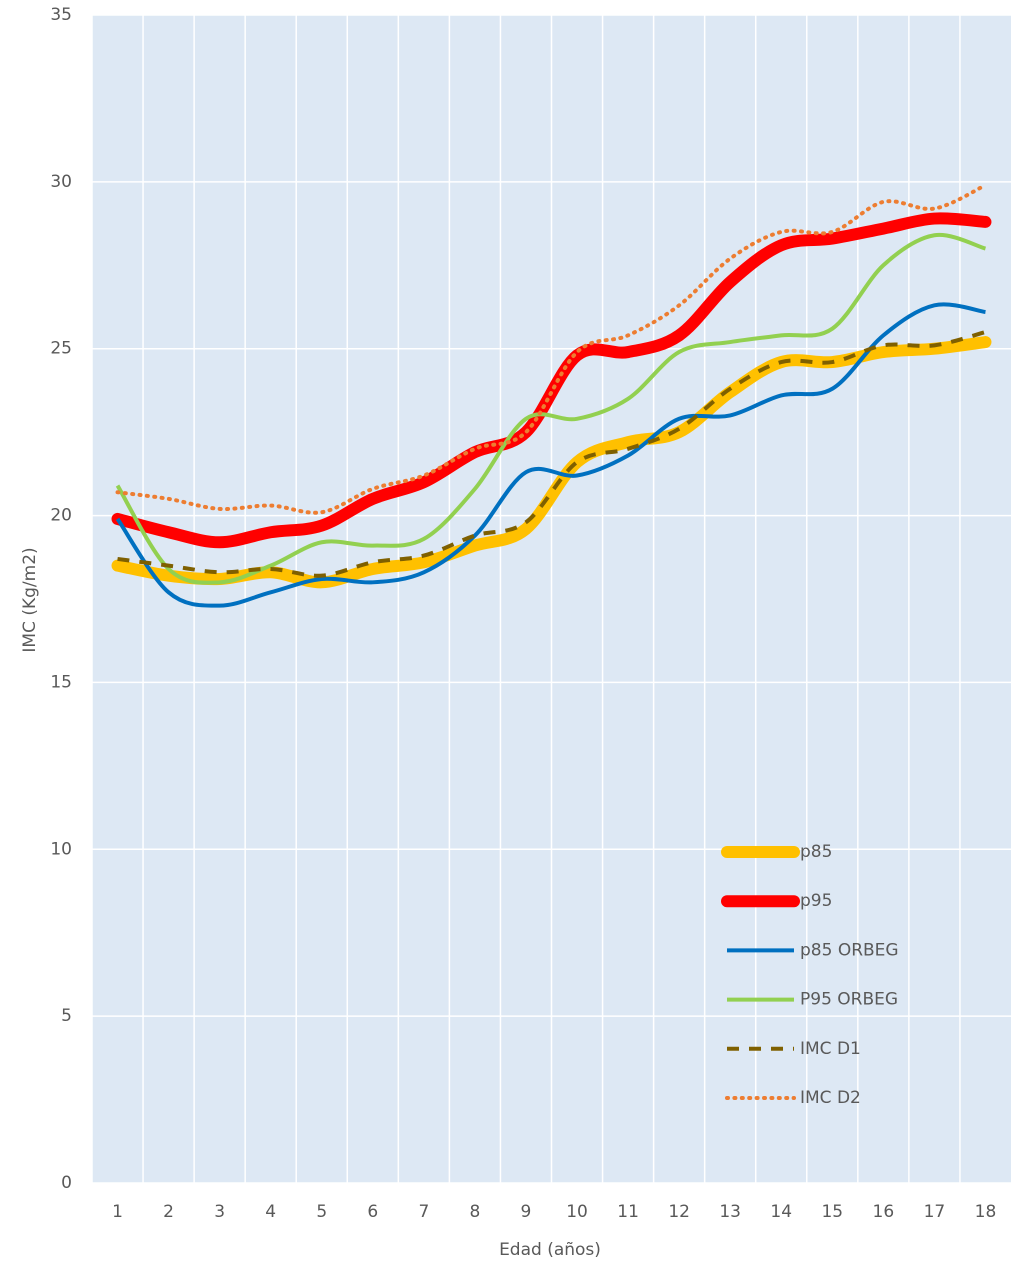 The image size is (1011, 1271). What do you see at coordinates (830, 1098) in the screenshot?
I see `legend-label: IMC D2` at bounding box center [830, 1098].